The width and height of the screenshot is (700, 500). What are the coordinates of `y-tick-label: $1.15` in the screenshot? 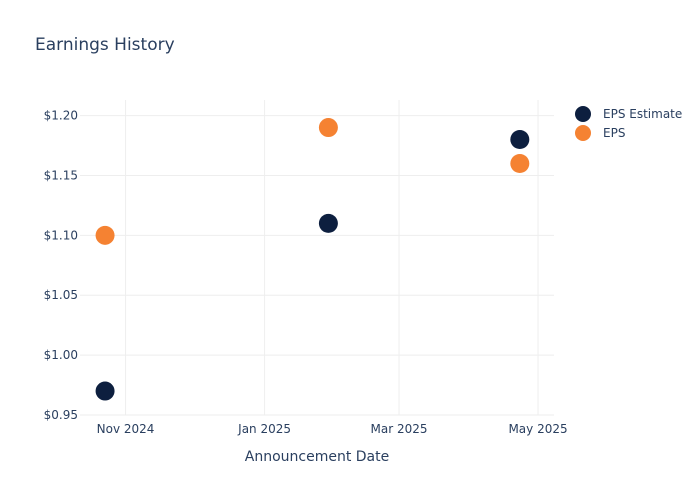 It's located at (61, 175).